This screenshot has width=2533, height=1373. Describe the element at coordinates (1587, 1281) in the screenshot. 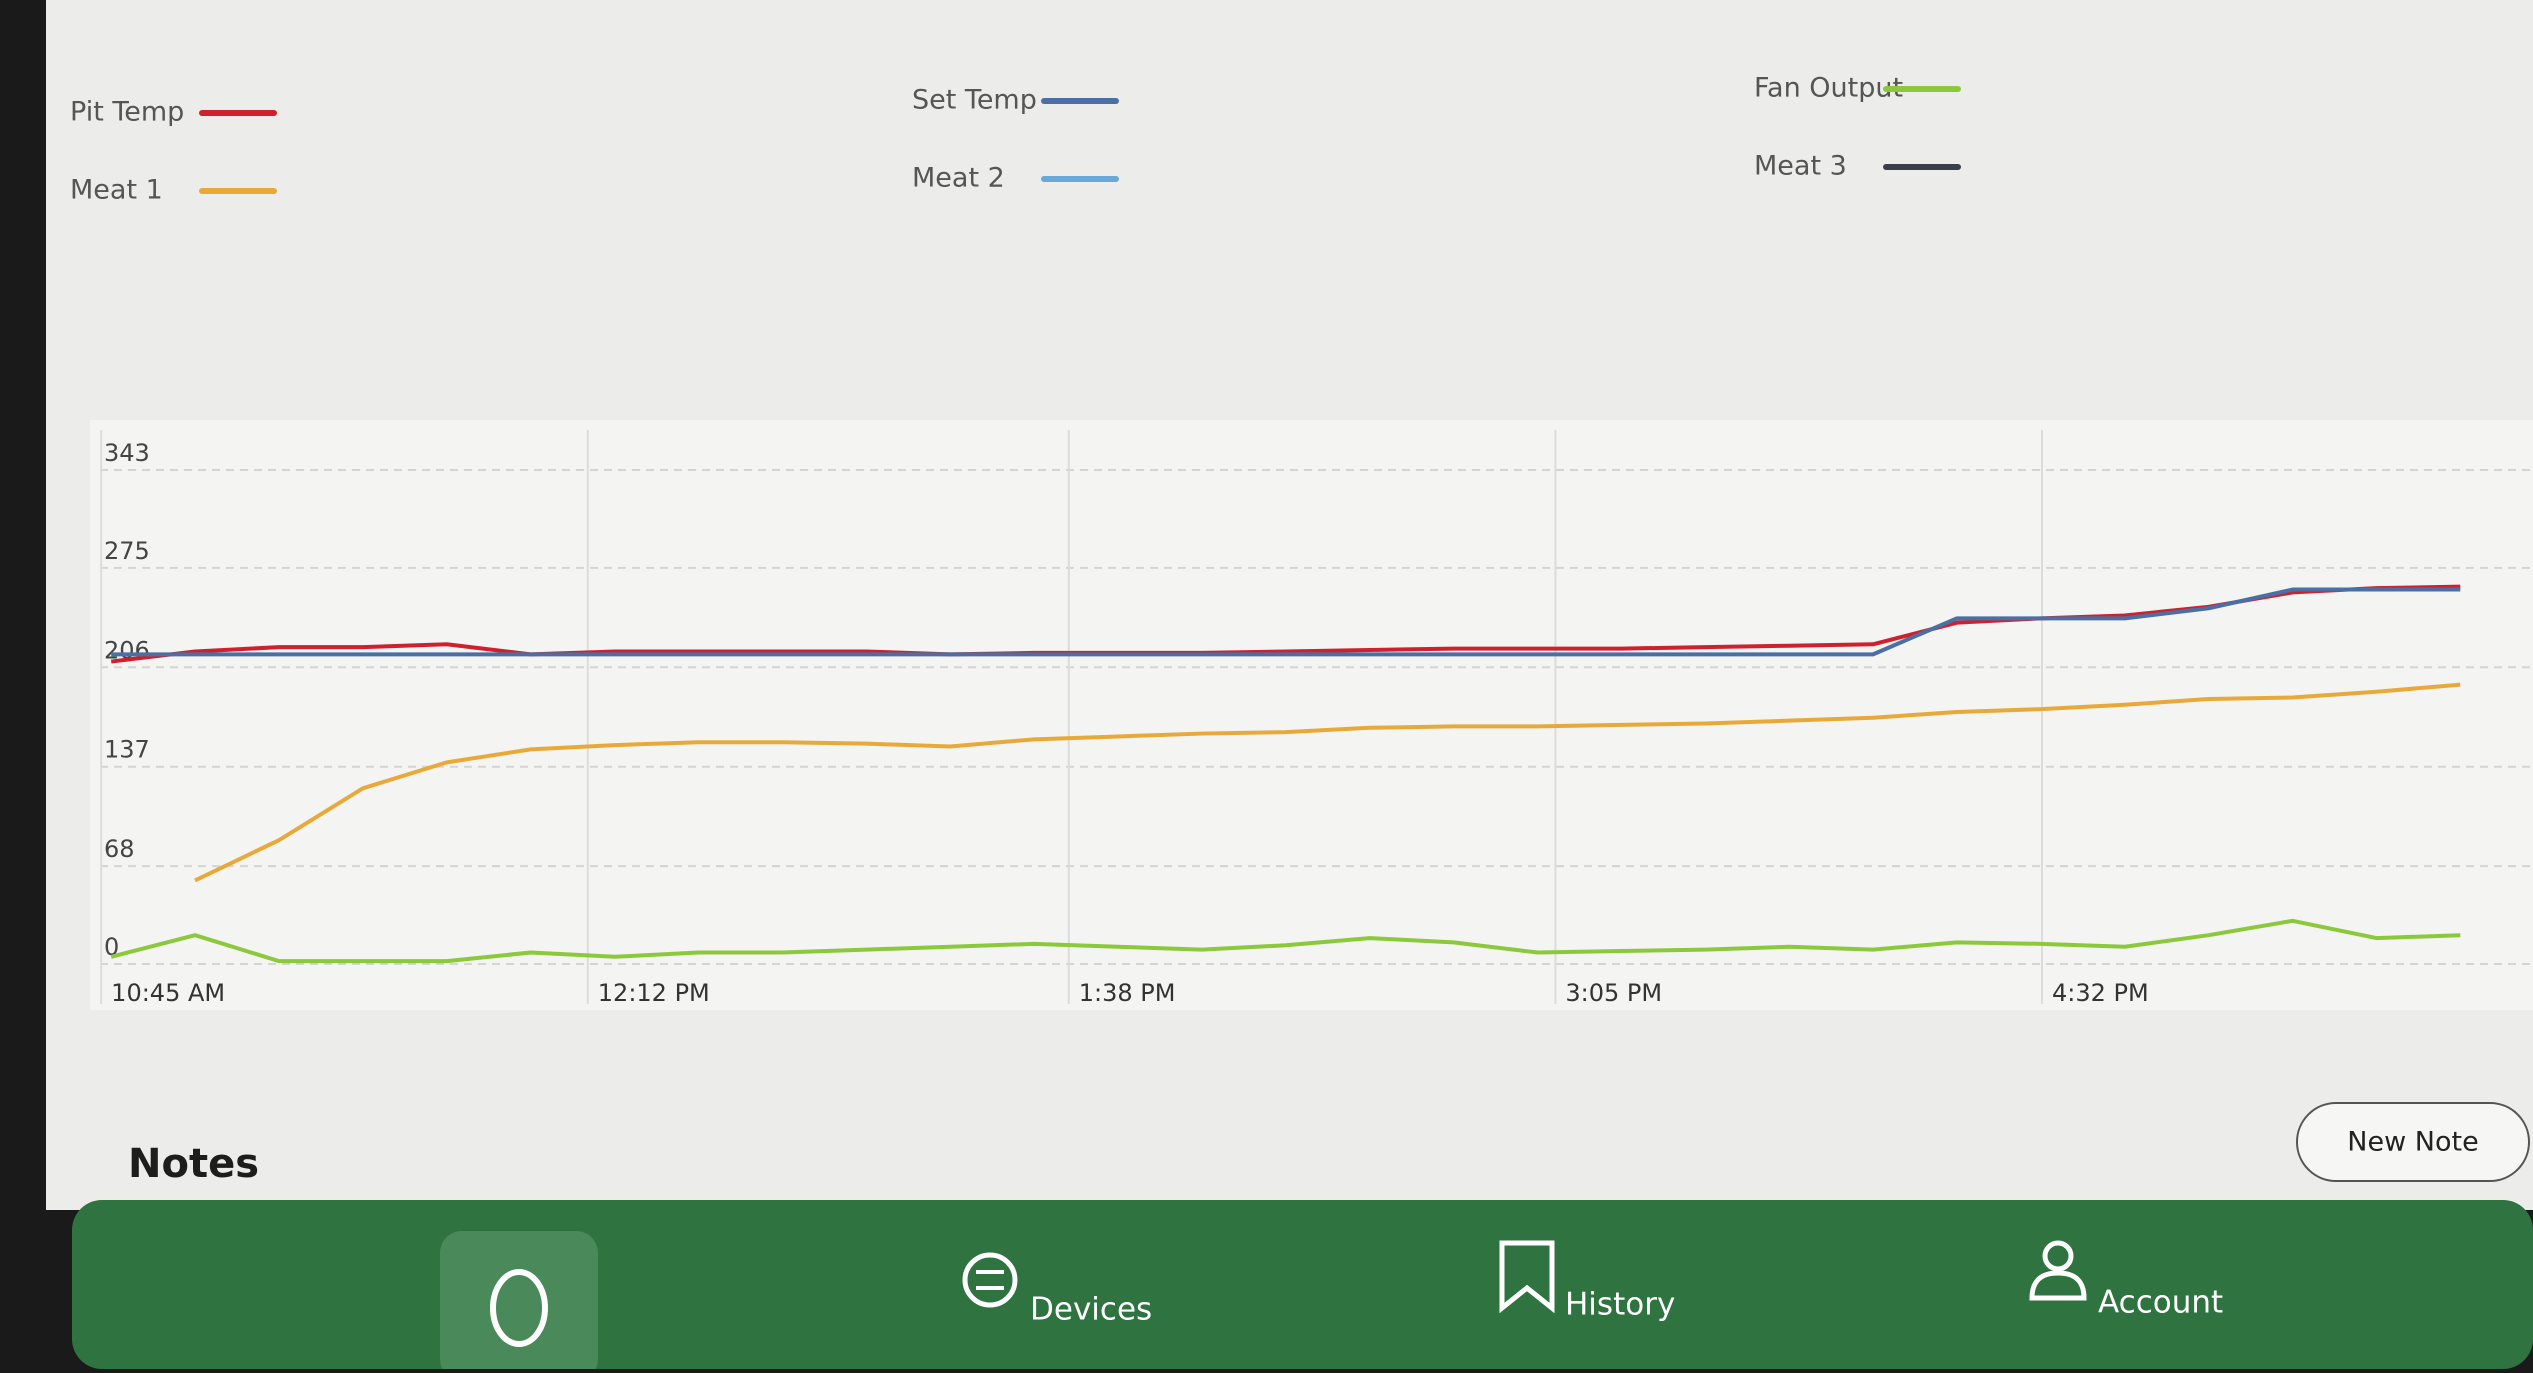

I see `history-tab: History` at that location.